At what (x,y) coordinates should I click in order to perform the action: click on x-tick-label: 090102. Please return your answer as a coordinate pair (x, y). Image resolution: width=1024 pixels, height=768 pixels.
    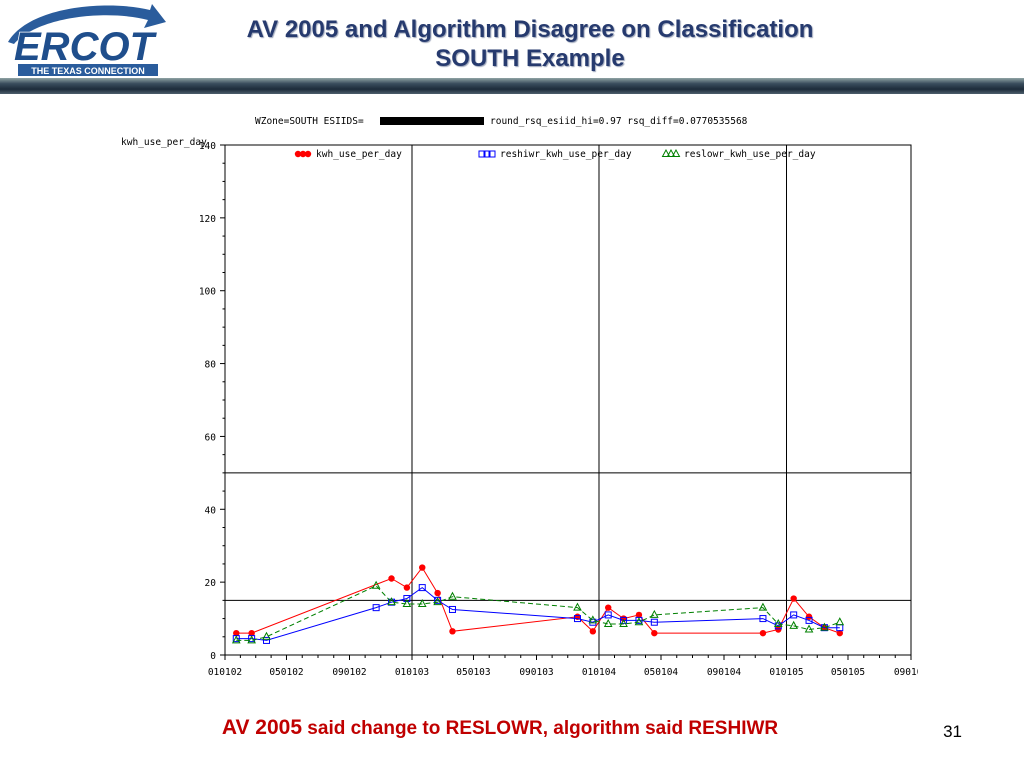
    Looking at the image, I should click on (349, 672).